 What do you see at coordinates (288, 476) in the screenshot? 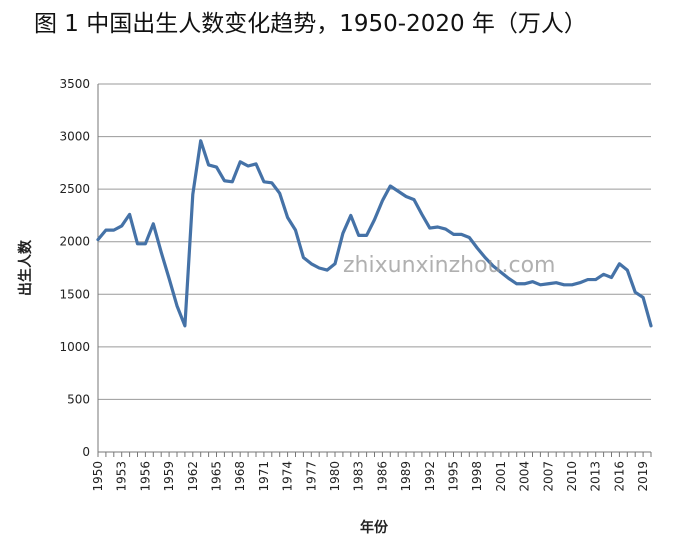
I see `x-tick-label: 1974` at bounding box center [288, 476].